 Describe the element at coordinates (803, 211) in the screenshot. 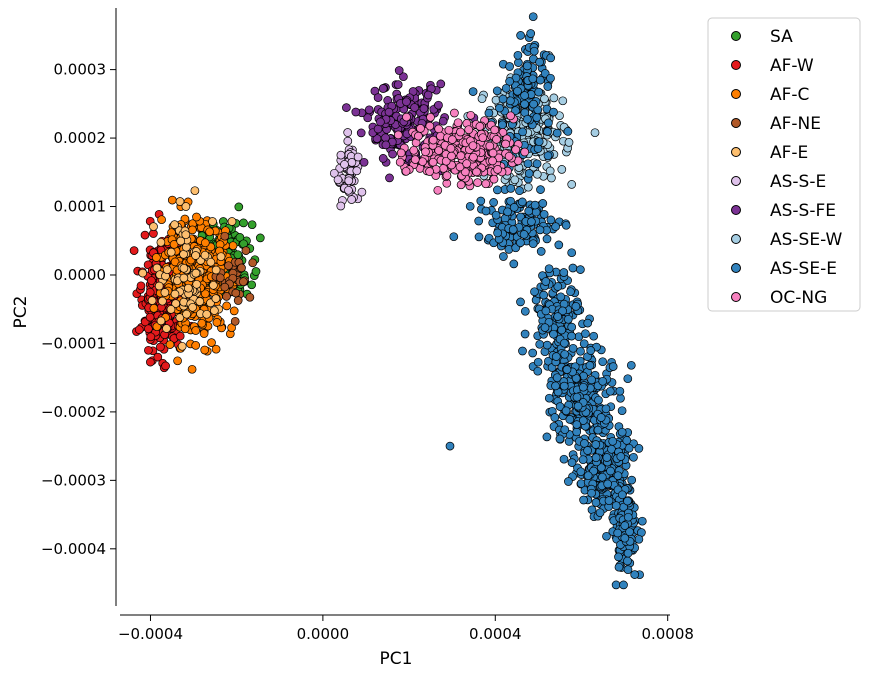

I see `legend-label: AS-S-FE` at that location.